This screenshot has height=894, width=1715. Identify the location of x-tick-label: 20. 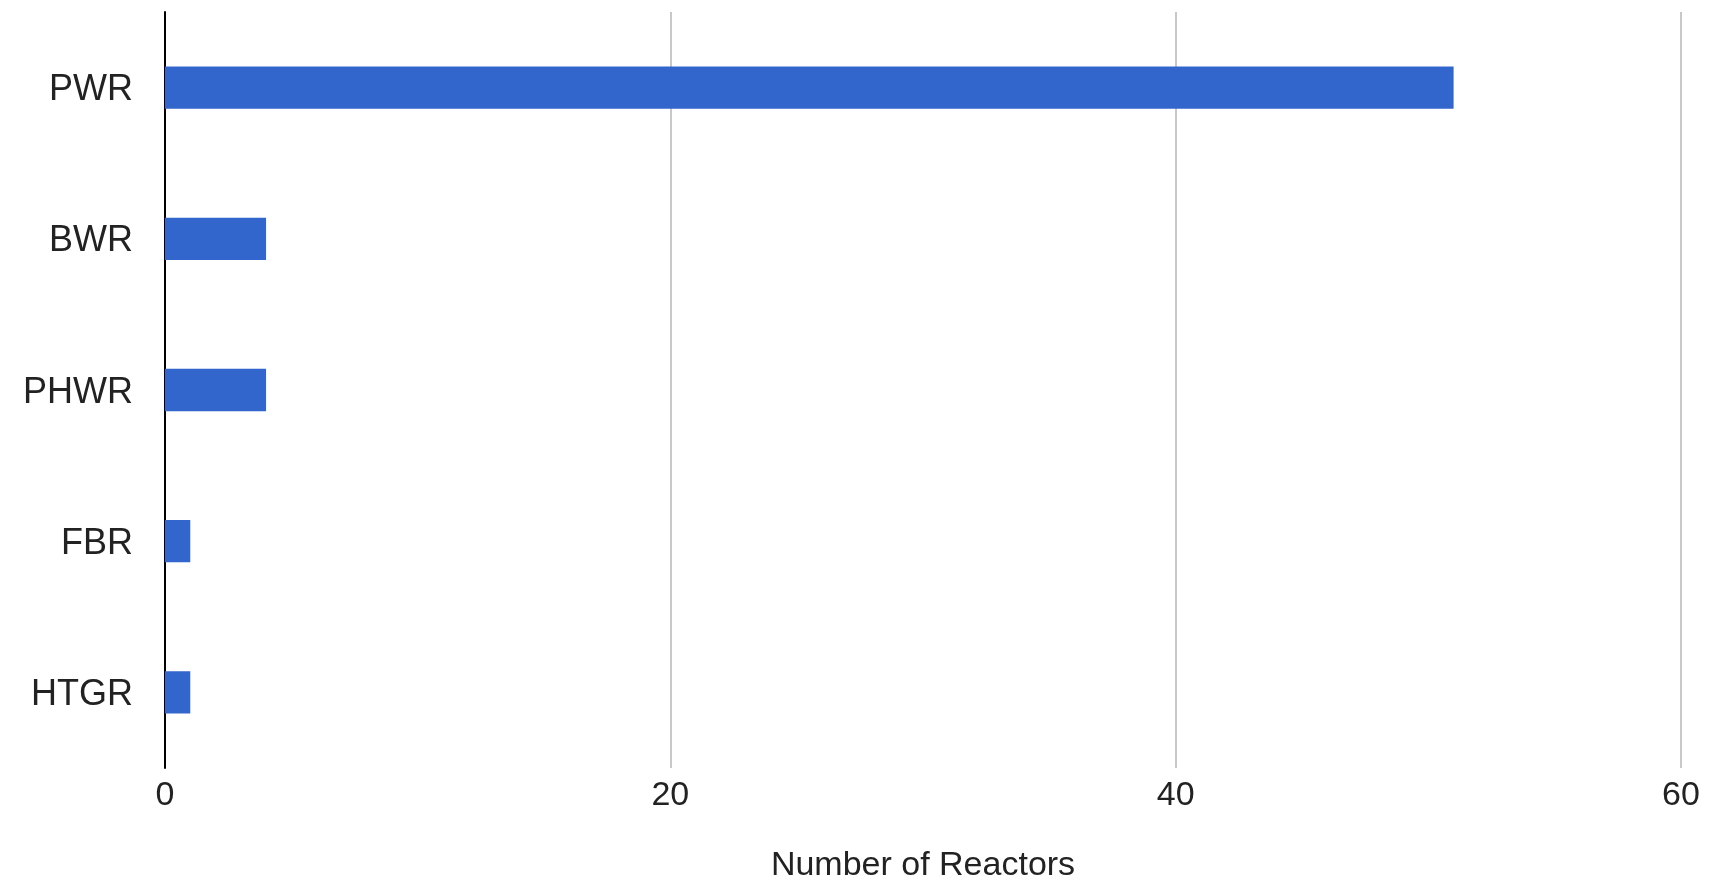
(670, 793).